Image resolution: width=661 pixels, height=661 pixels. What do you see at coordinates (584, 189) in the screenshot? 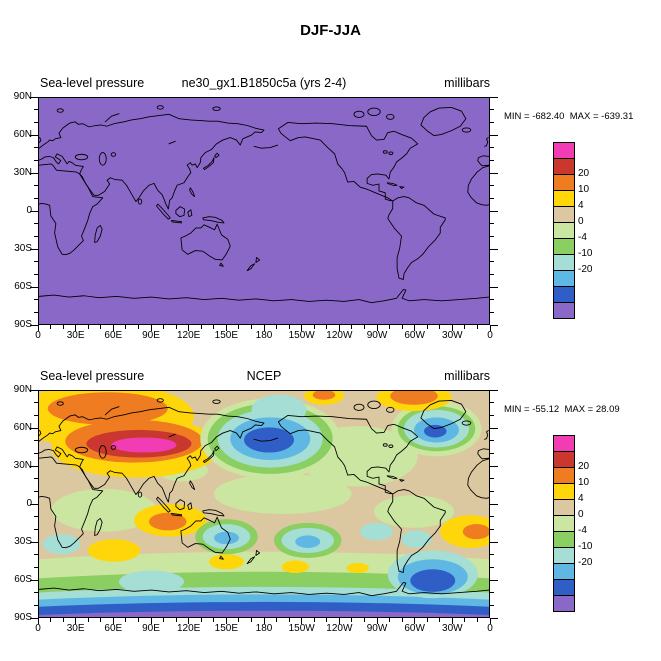
I see `colorbar-tick-label: 10` at bounding box center [584, 189].